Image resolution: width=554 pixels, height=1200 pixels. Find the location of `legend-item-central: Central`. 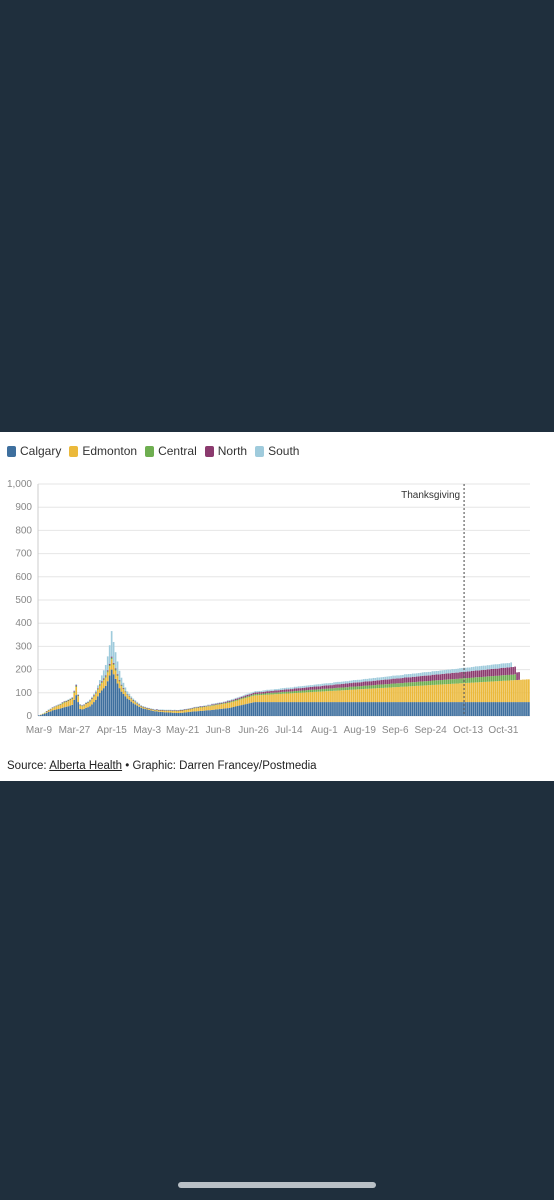

legend-item-central: Central is located at coordinates (171, 451).